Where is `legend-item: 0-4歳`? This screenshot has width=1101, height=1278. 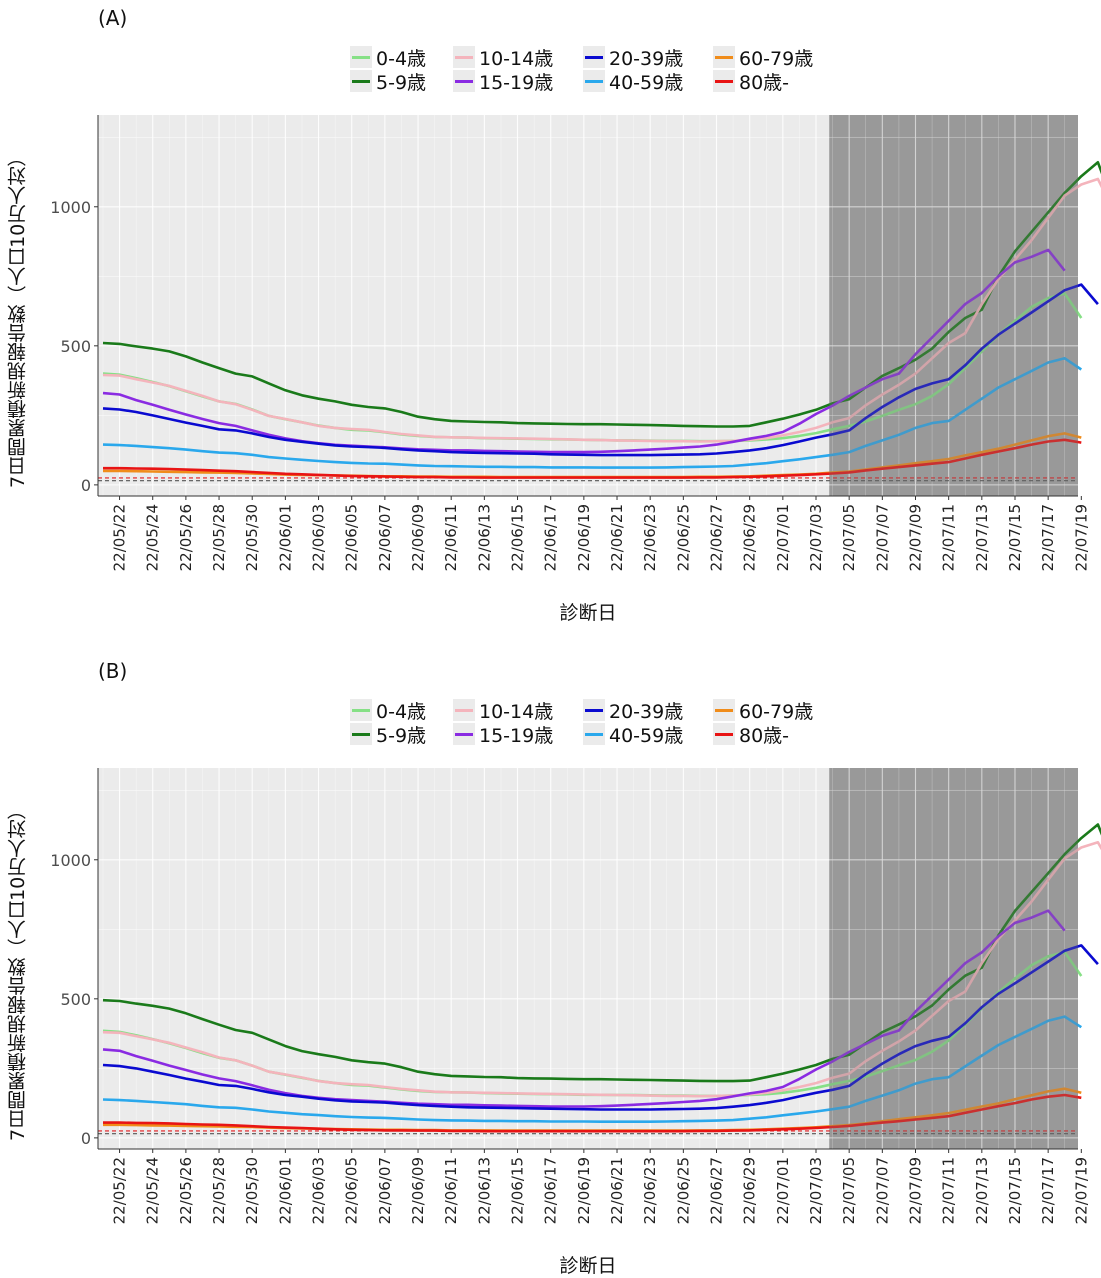
legend-item: 0-4歳 is located at coordinates (388, 710).